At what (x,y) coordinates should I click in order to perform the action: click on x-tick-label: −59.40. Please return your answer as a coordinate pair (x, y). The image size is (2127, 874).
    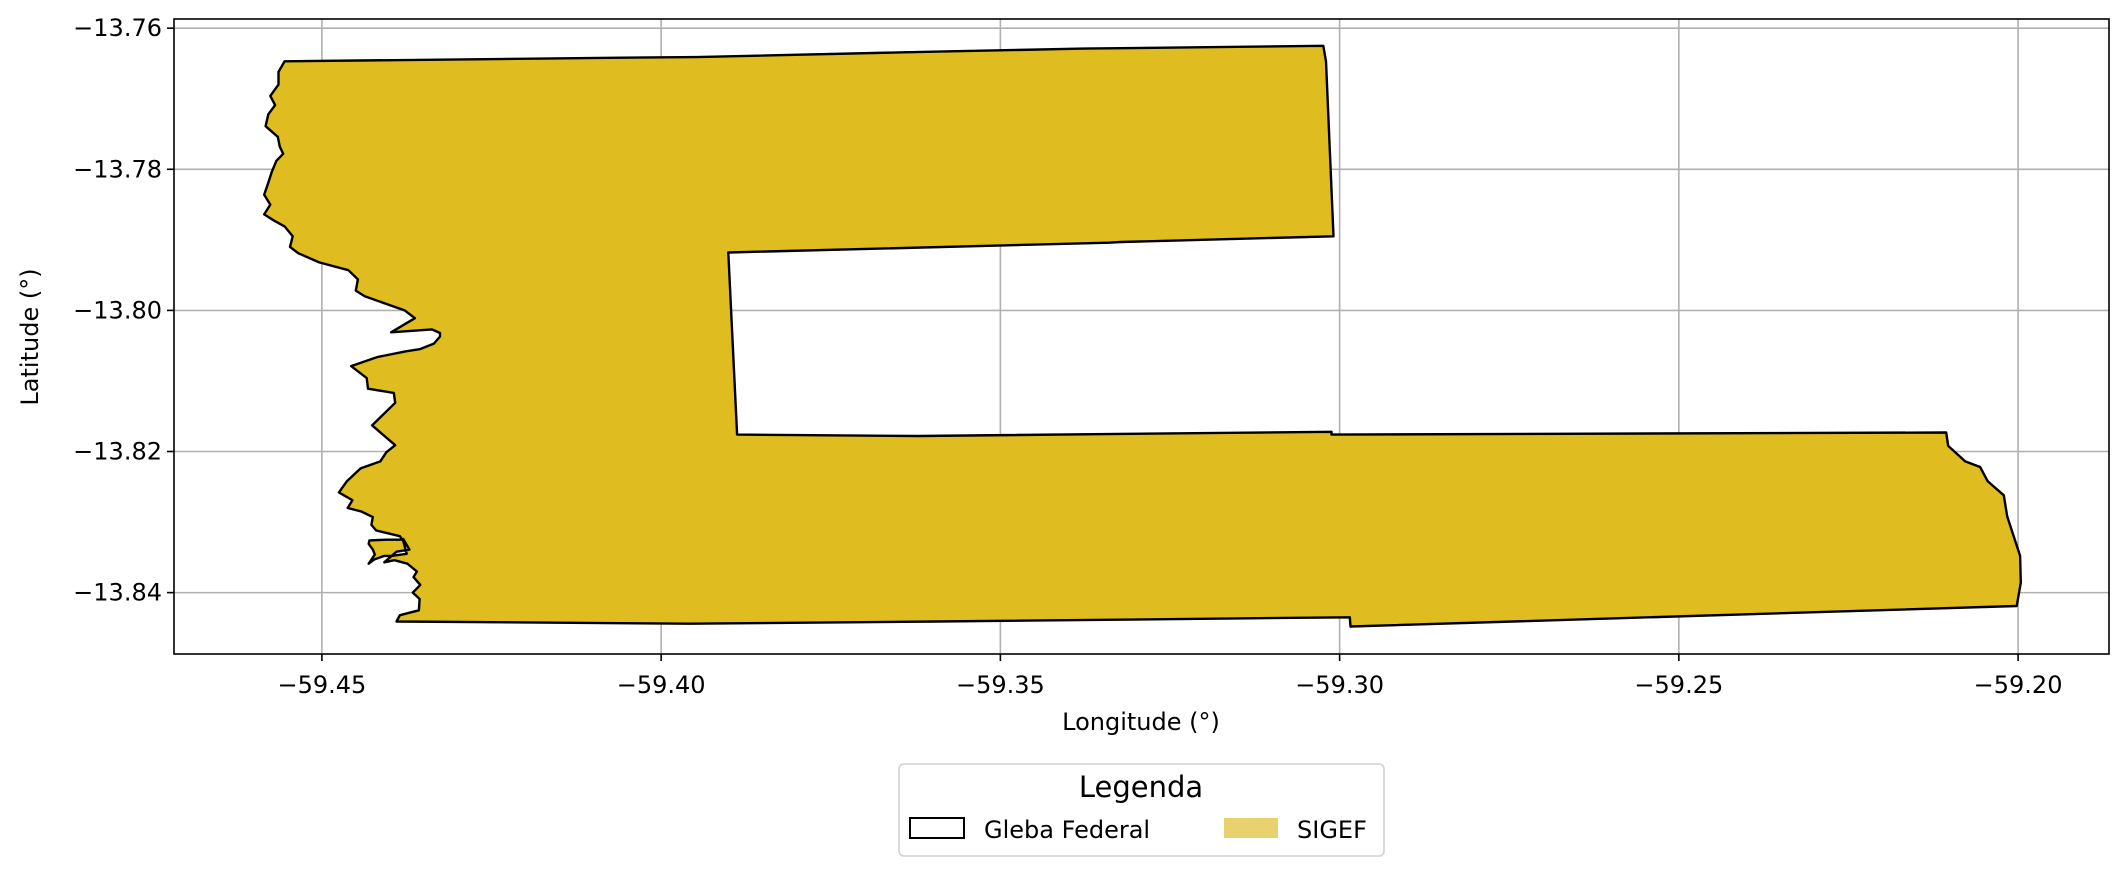
    Looking at the image, I should click on (661, 685).